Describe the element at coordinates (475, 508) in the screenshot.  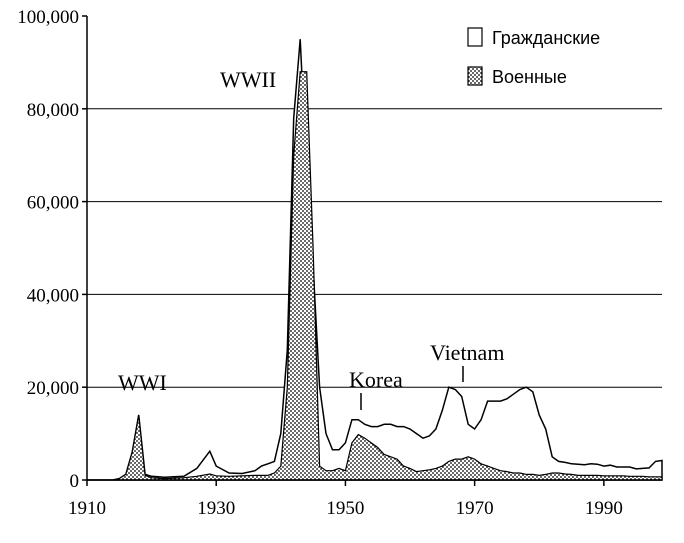
I see `x-tick-label-3: 1970` at that location.